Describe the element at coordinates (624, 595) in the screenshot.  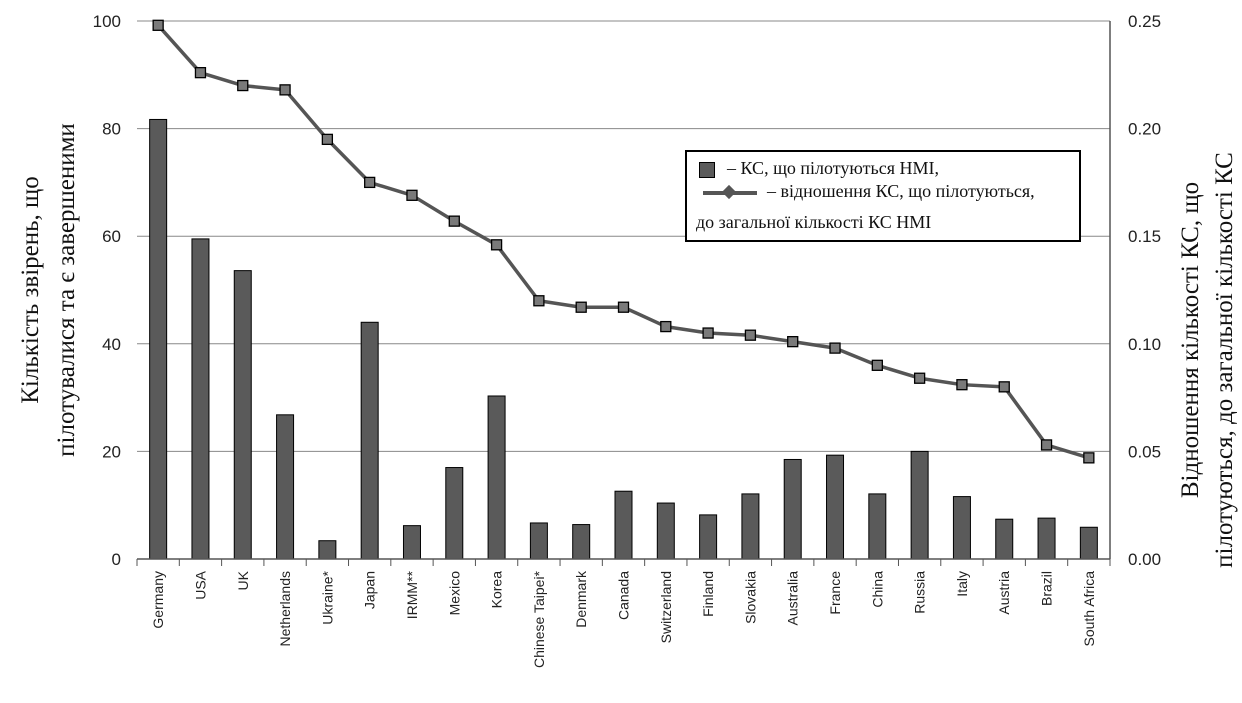
I see `category-label: Canada` at that location.